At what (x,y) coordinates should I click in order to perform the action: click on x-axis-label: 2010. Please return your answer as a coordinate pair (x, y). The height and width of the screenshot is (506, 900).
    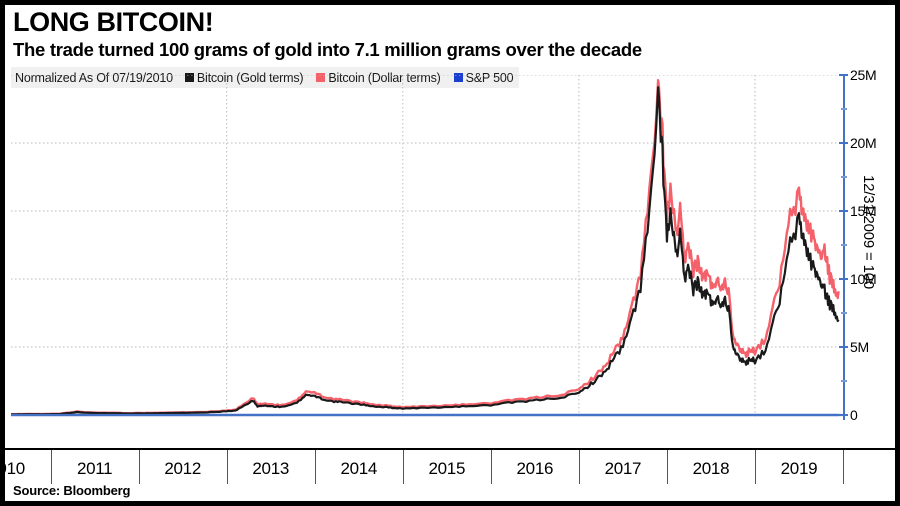
    Looking at the image, I should click on (12, 468).